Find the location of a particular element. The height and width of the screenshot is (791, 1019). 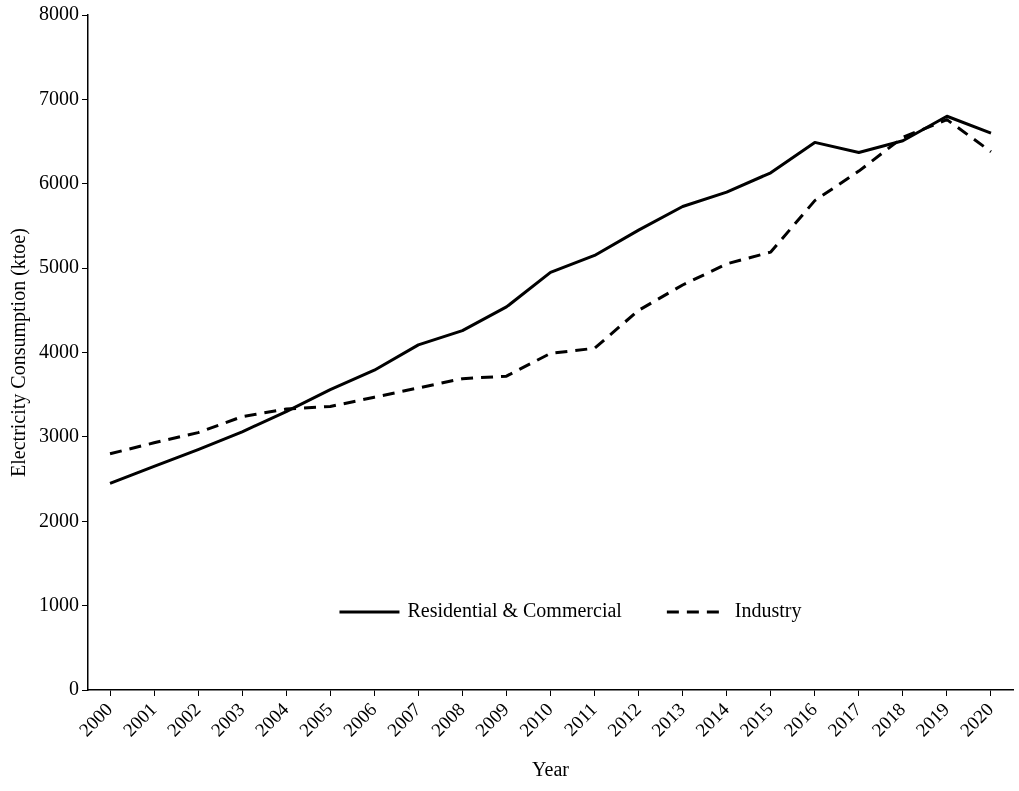

y-tick-label: 0 is located at coordinates (74, 688).